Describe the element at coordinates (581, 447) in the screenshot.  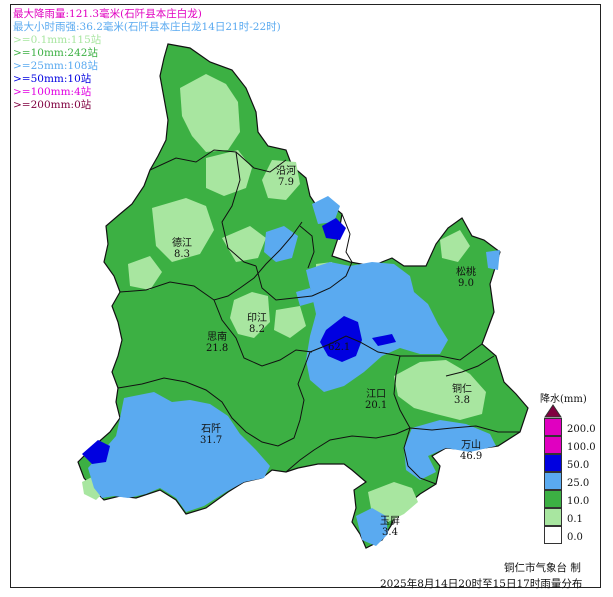
I see `legend-value-100: 100.0` at that location.